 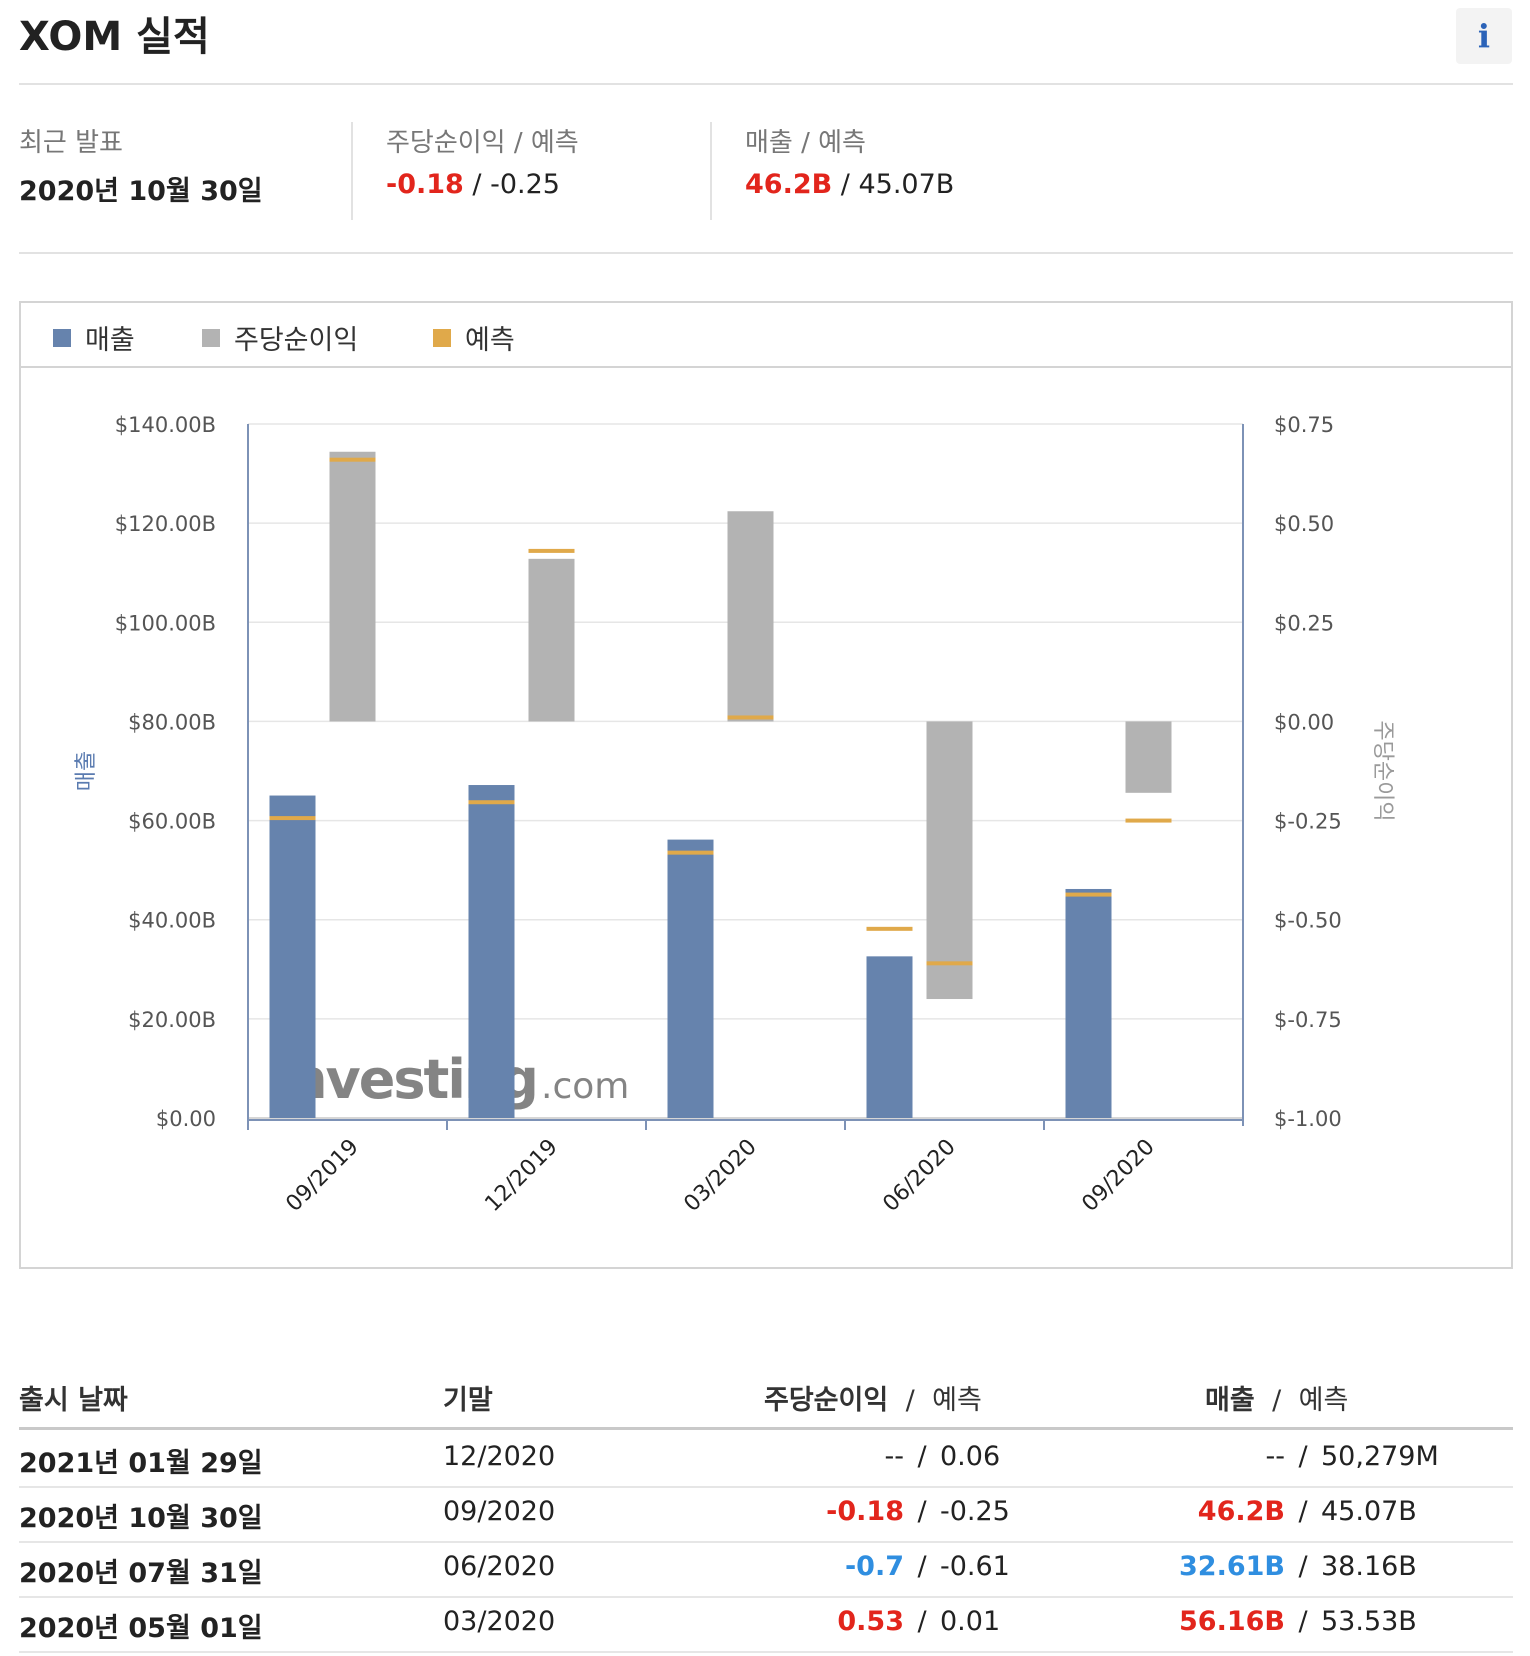 I want to click on y-left-tick-label: $120.00B, so click(x=165, y=524).